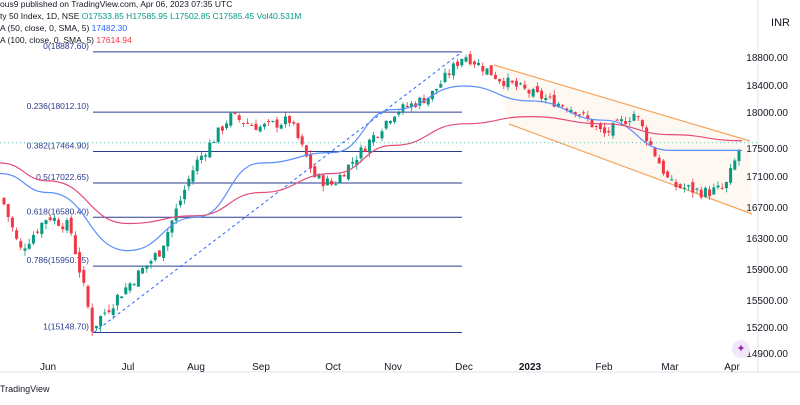 The height and width of the screenshot is (405, 800). I want to click on y-axis-tick-label: 18400.00, so click(767, 86).